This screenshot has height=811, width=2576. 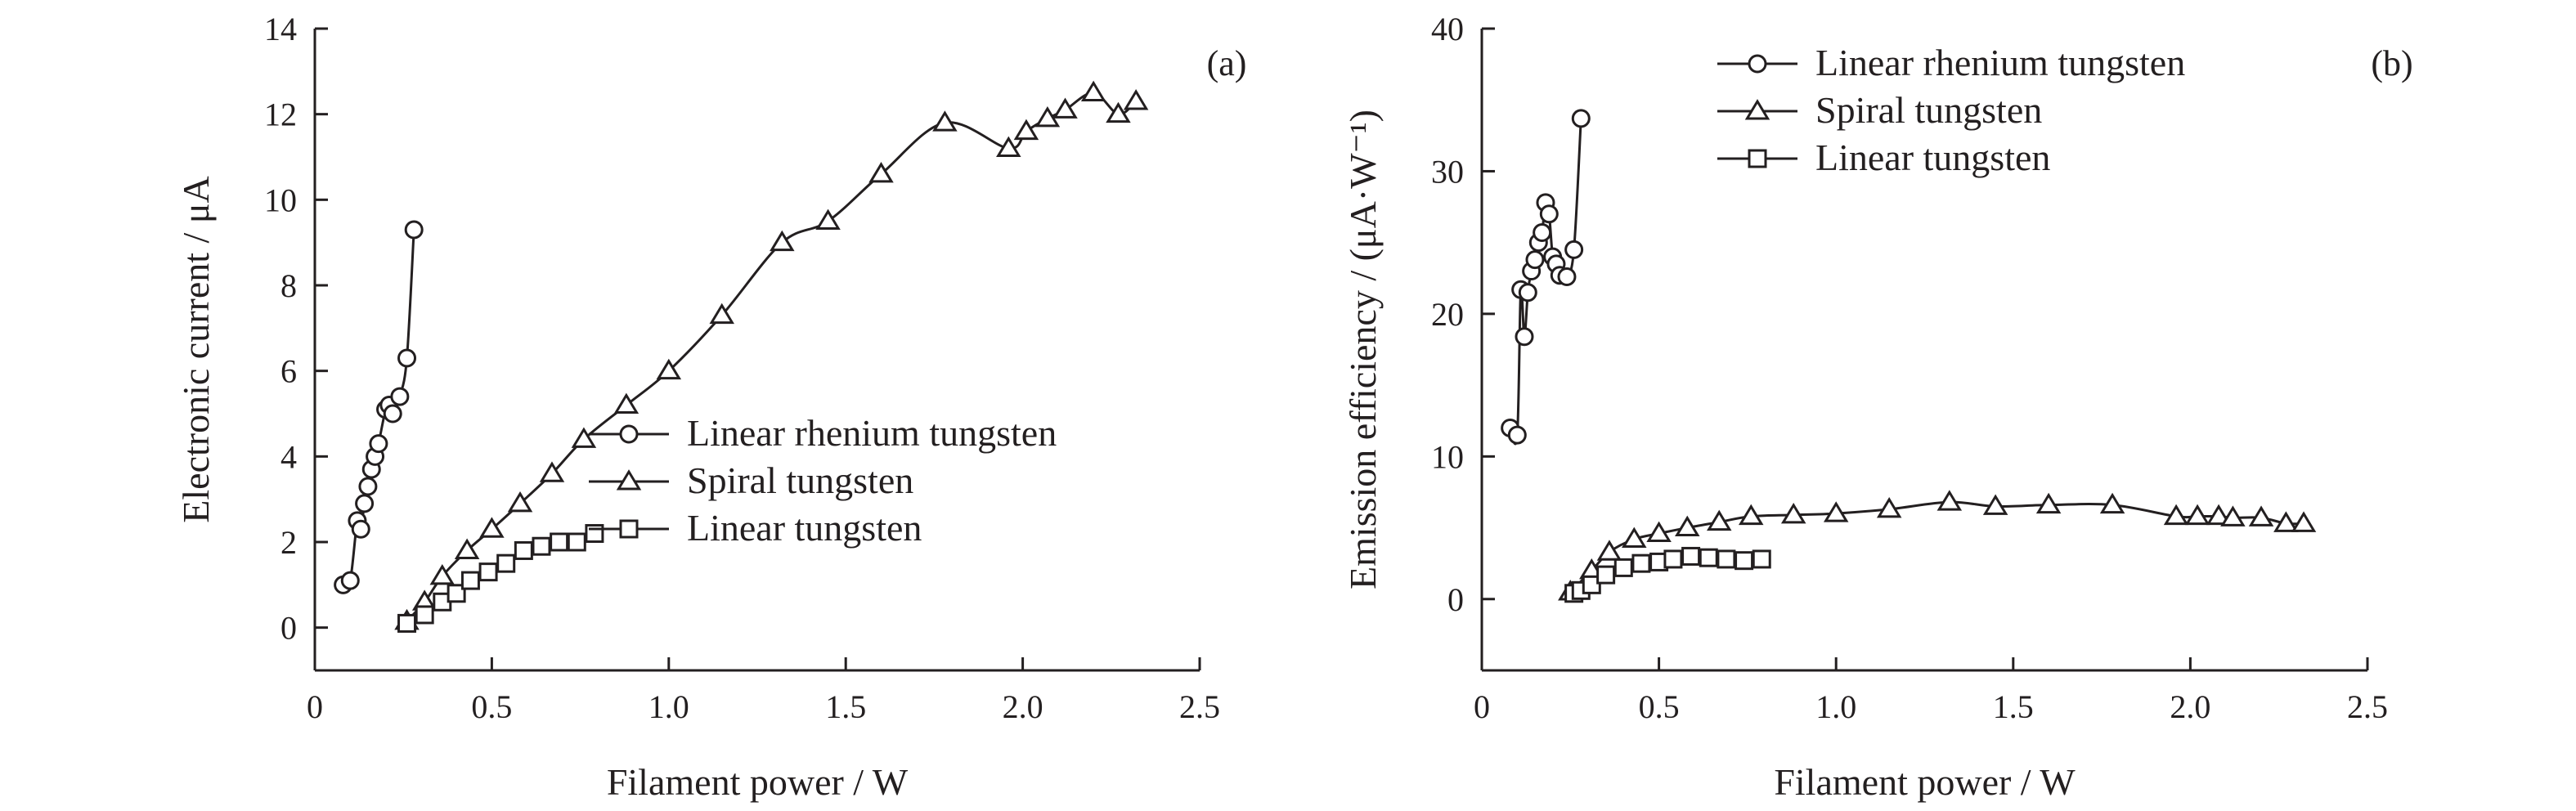 I want to click on series-triangle, so click(x=1938, y=545).